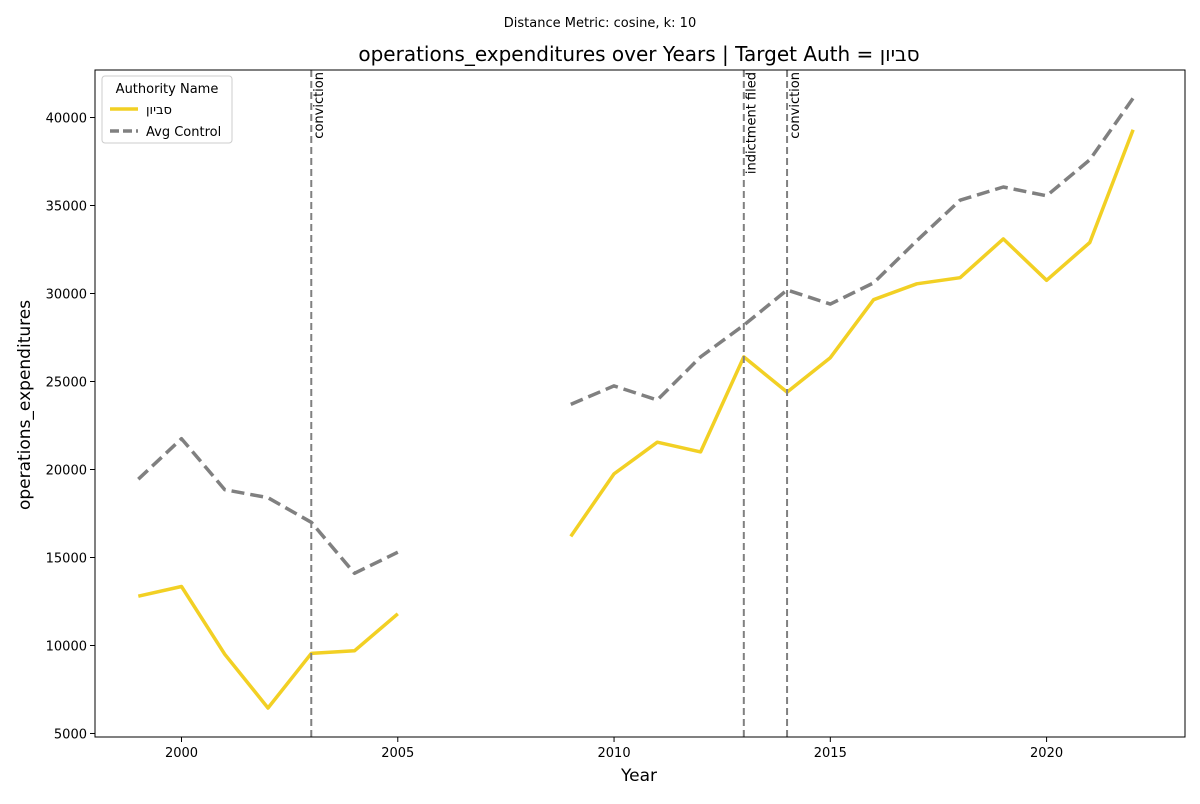 The height and width of the screenshot is (804, 1200). Describe the element at coordinates (830, 753) in the screenshot. I see `x-tick-label-3: 2015` at that location.